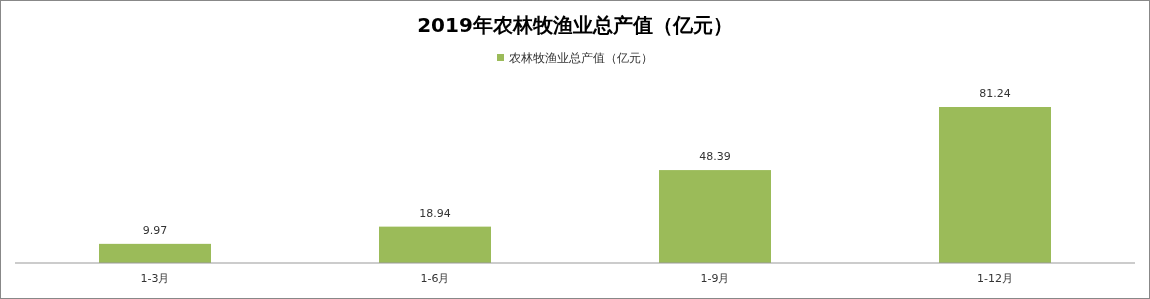 The image size is (1150, 299). What do you see at coordinates (155, 230) in the screenshot?
I see `data-label: 9.97` at bounding box center [155, 230].